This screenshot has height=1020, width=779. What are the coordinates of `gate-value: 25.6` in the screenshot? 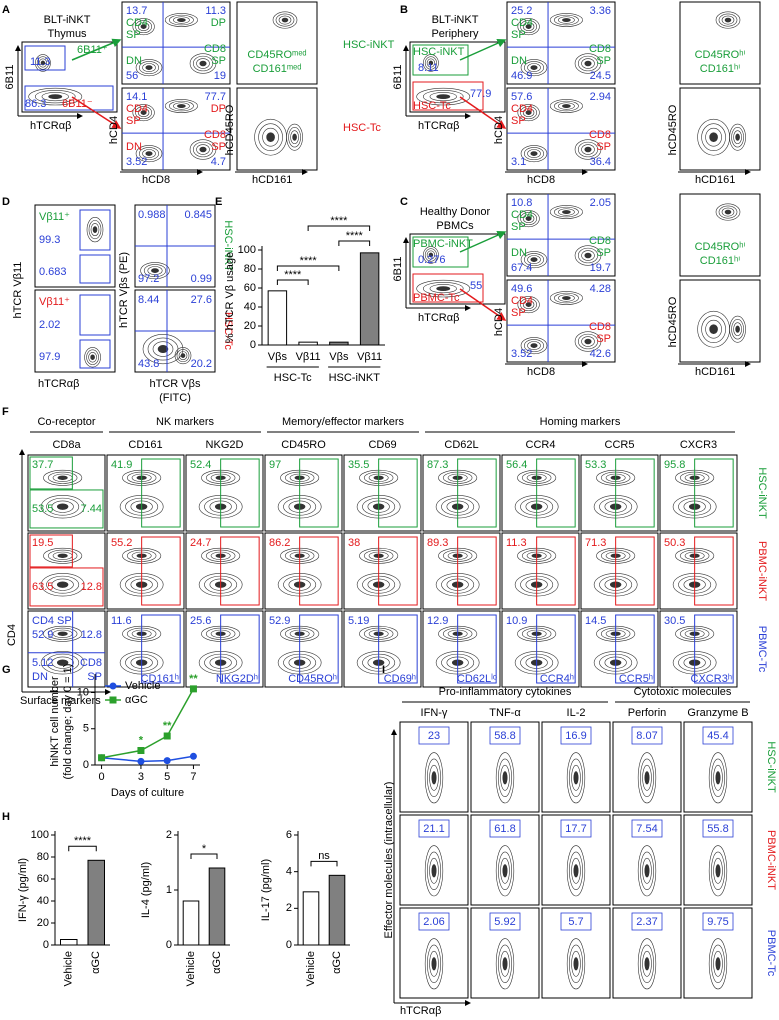 It's located at (200, 621).